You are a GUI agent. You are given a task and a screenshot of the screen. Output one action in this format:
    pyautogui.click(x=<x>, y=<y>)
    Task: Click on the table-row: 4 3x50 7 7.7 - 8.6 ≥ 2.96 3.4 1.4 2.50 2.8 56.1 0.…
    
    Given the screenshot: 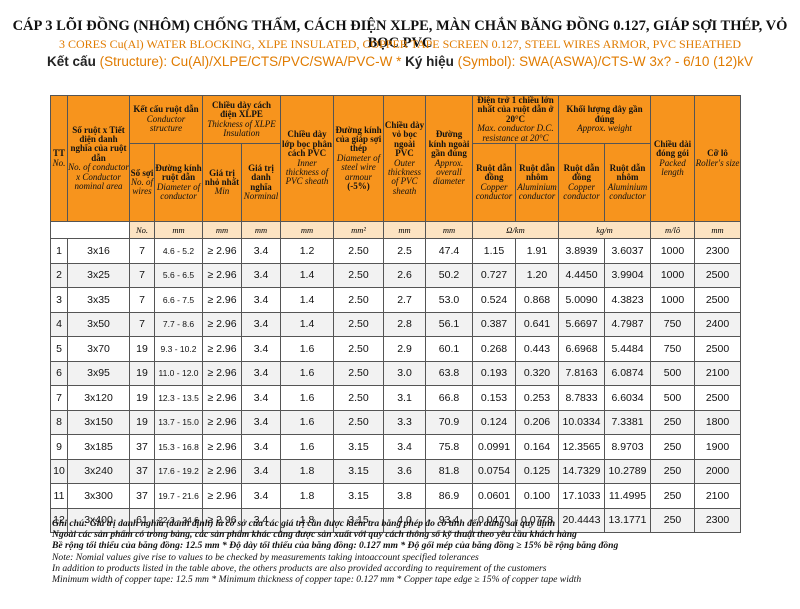 What is the action you would take?
    pyautogui.click(x=396, y=324)
    